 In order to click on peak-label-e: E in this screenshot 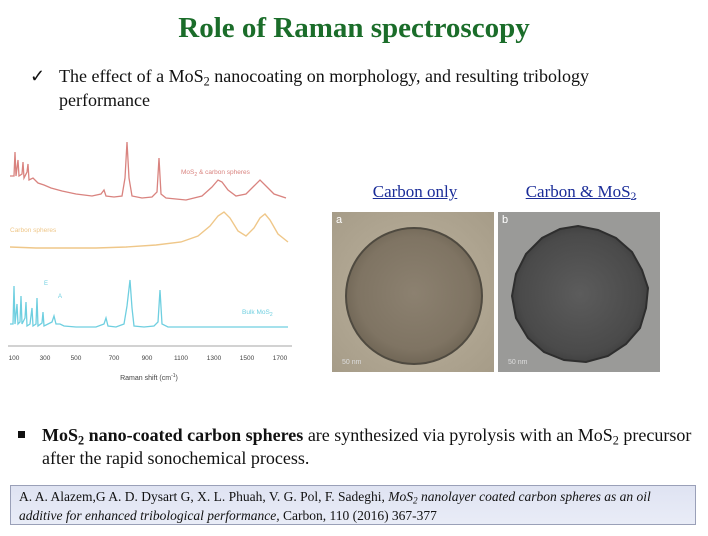, I will do `click(46, 284)`.